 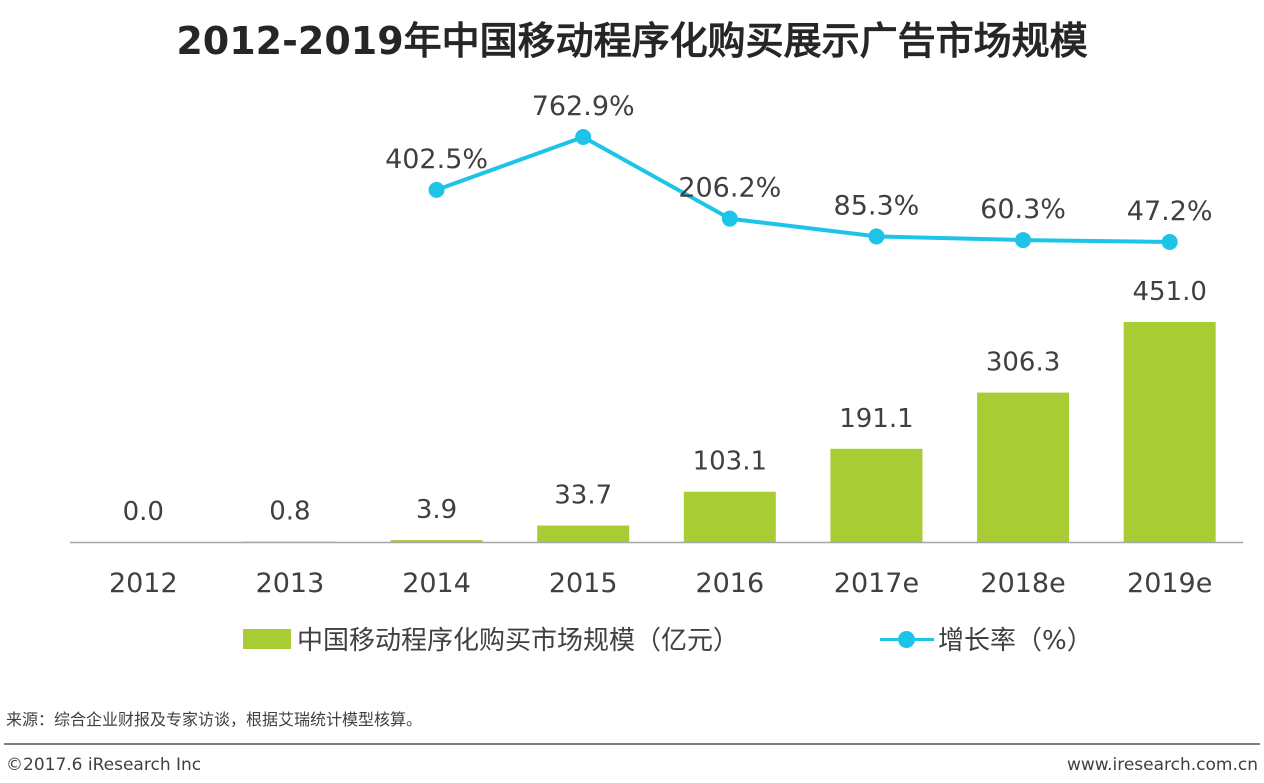 What do you see at coordinates (518, 641) in the screenshot?
I see `legend-bar-label: 中国移动程序化购买市场规模（亿元）` at bounding box center [518, 641].